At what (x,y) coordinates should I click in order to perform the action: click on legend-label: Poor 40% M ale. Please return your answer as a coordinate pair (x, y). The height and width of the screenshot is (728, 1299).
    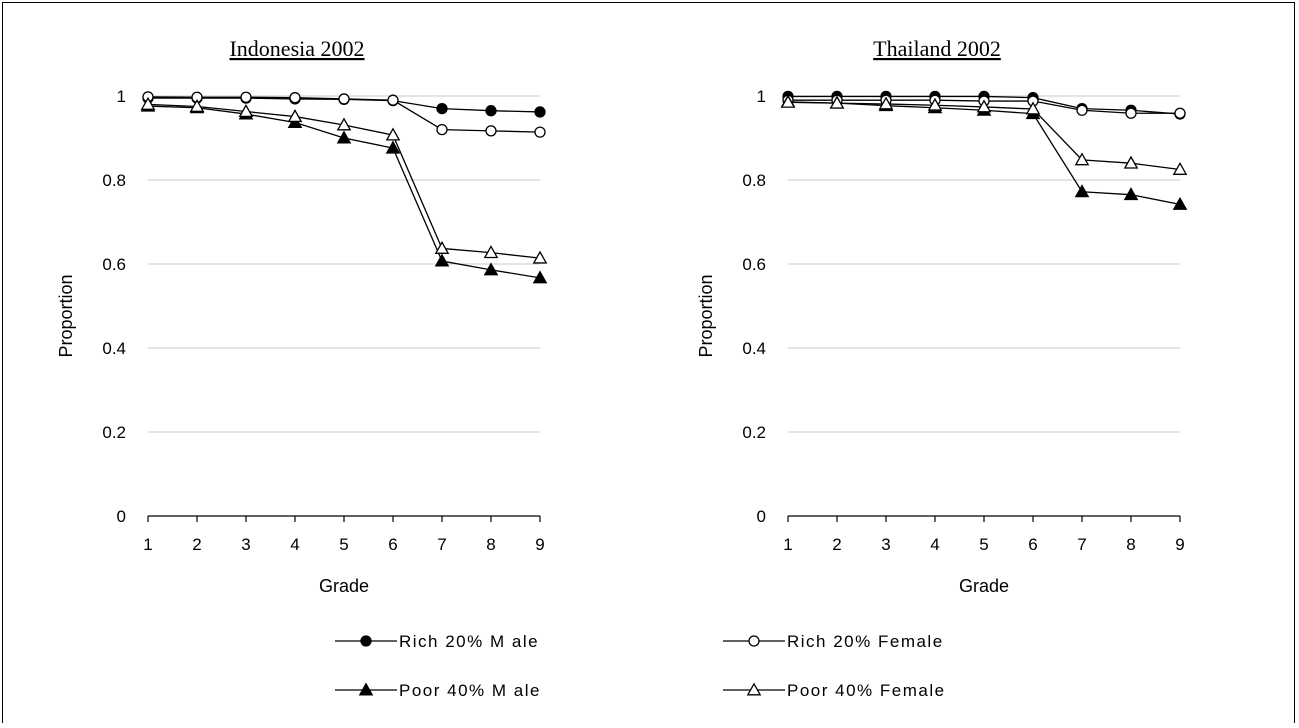
    Looking at the image, I should click on (470, 690).